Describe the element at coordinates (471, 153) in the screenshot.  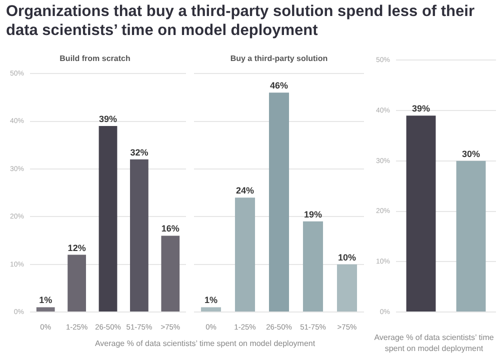
I see `data-label: 30%` at that location.